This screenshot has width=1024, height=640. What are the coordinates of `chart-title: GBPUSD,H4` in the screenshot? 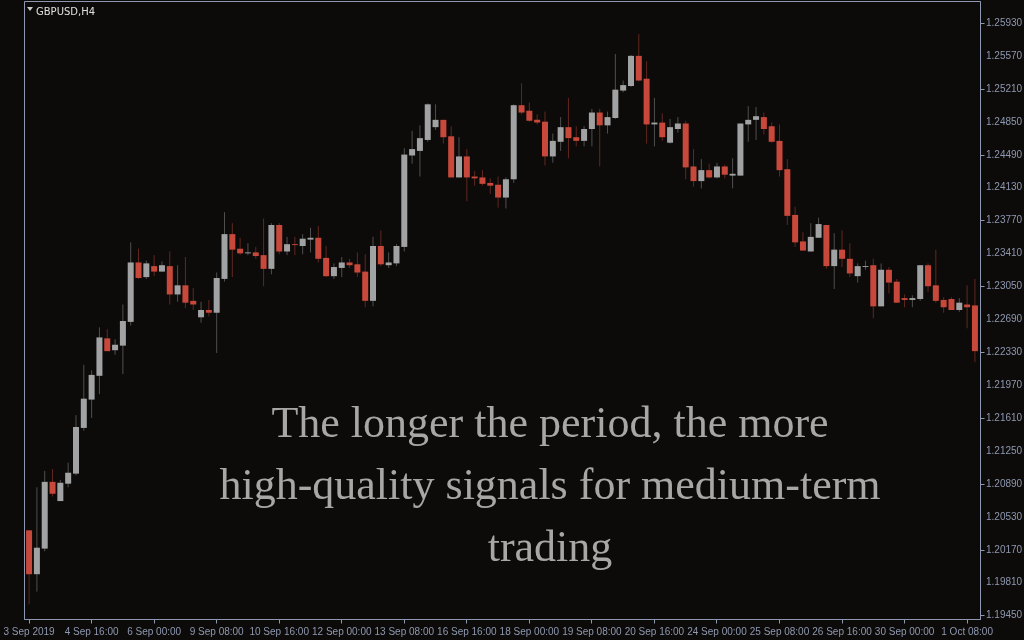 It's located at (66, 11).